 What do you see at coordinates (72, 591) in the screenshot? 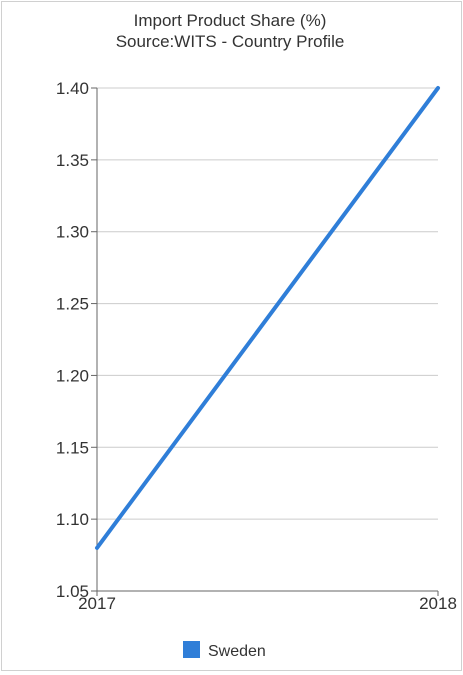
I see `y-tick-label: 1.05` at bounding box center [72, 591].